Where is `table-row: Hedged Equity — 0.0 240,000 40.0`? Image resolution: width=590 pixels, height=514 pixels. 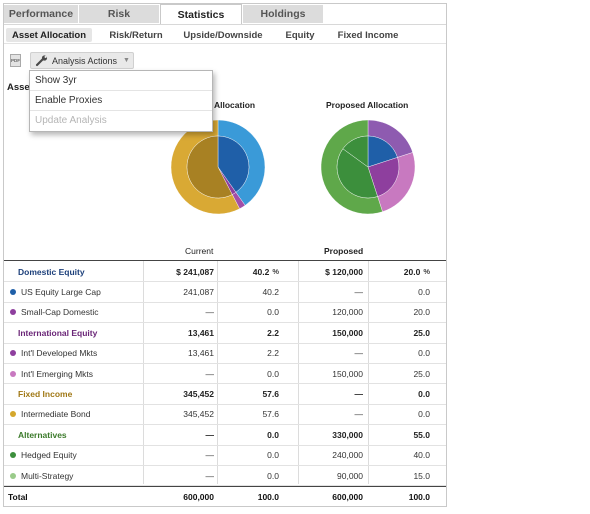
table-row: Hedged Equity — 0.0 240,000 40.0 is located at coordinates (225, 456).